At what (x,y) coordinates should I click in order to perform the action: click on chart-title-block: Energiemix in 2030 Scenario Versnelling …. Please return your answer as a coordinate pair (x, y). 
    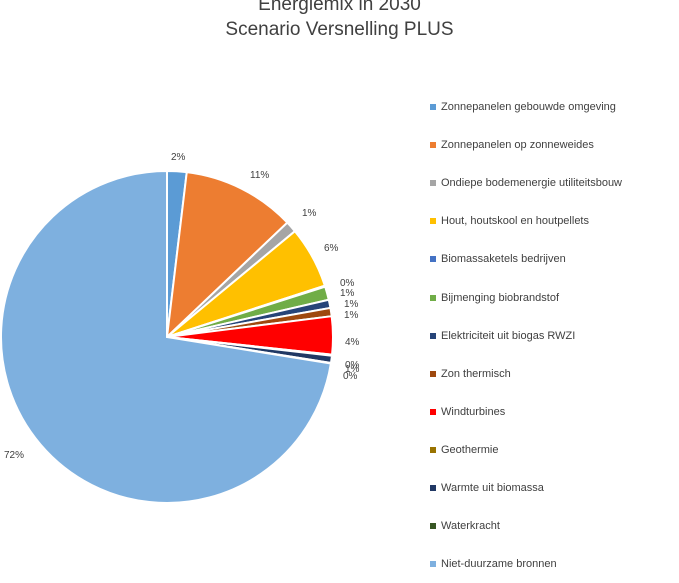
    Looking at the image, I should click on (339, 21).